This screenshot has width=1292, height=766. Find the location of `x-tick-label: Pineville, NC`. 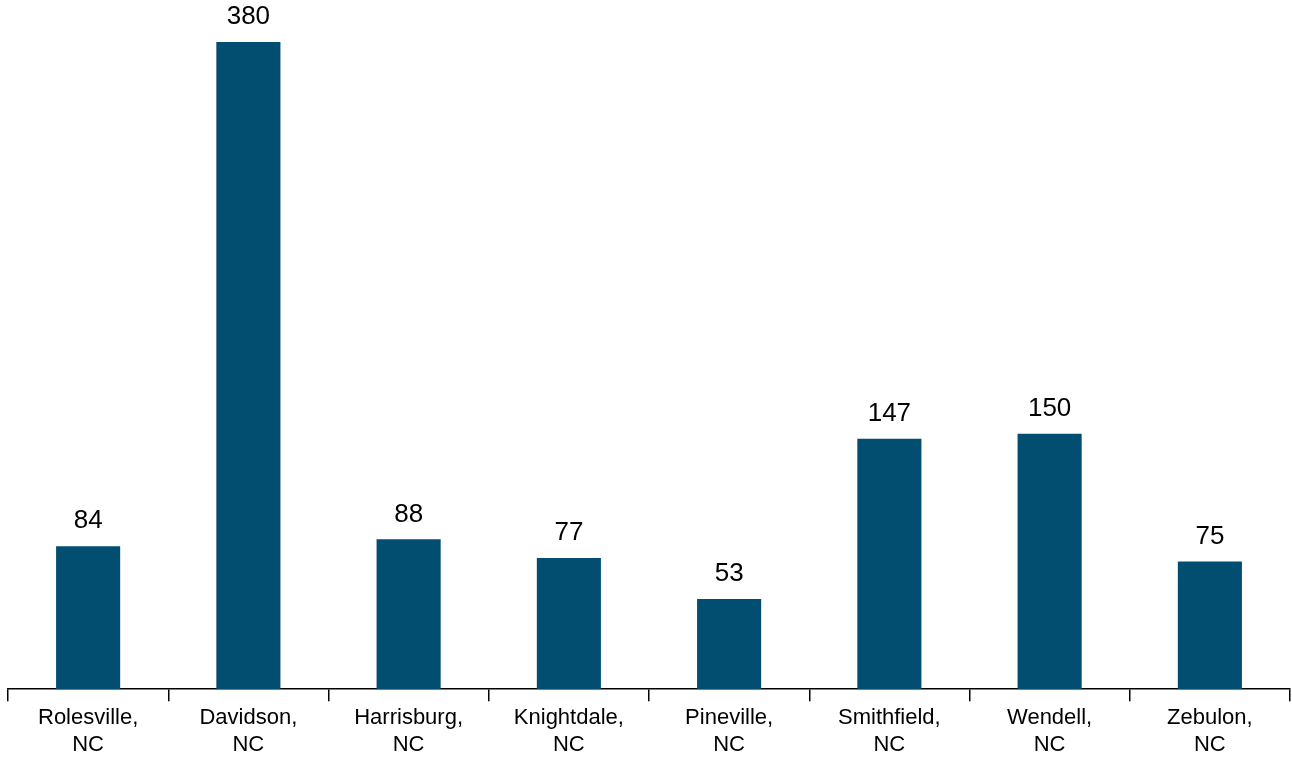

x-tick-label: Pineville, NC is located at coordinates (729, 730).